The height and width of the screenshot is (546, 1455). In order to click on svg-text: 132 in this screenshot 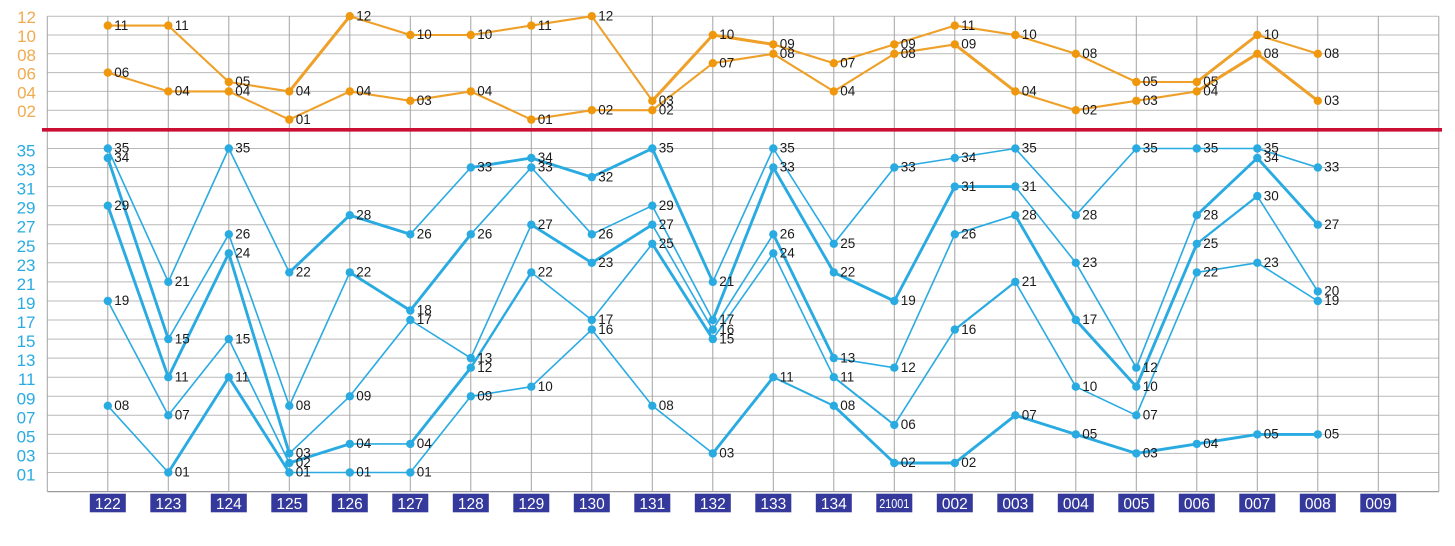, I will do `click(713, 504)`.